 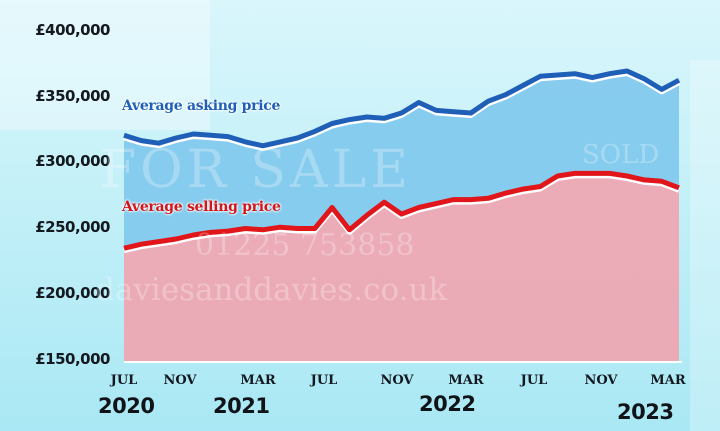 What do you see at coordinates (705, 245) in the screenshot?
I see `background-panel-right` at bounding box center [705, 245].